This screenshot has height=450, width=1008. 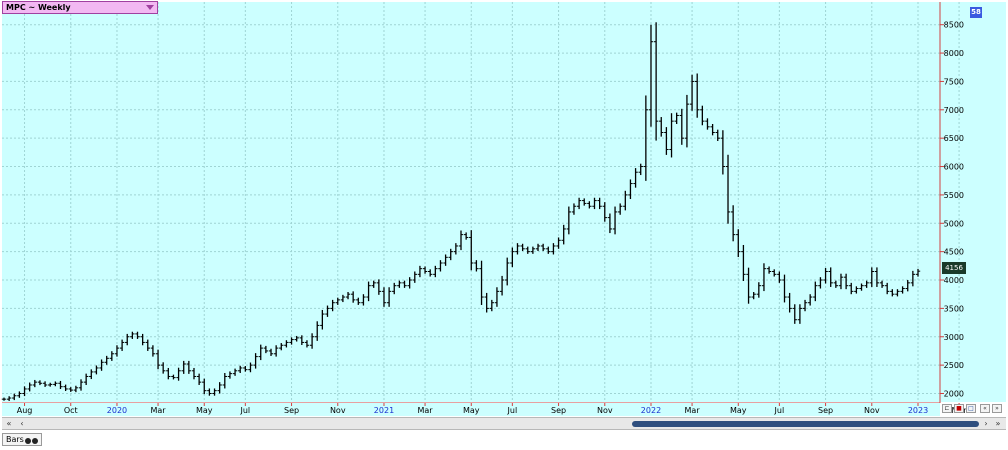 What do you see at coordinates (985, 408) in the screenshot?
I see `shrink-button: «` at bounding box center [985, 408].